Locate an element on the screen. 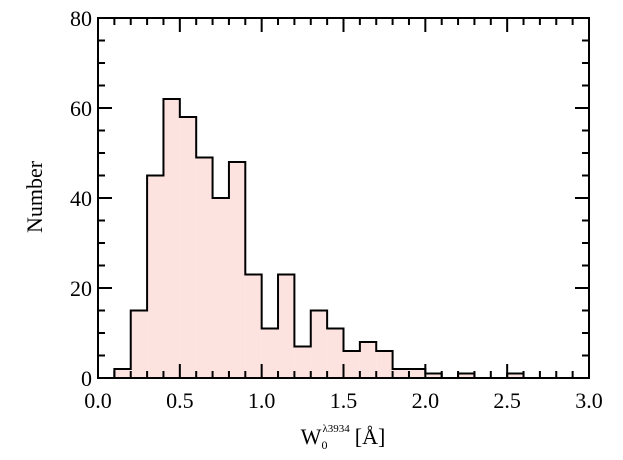 This screenshot has width=623, height=460. x-axis-label-superscript: λ3934 is located at coordinates (336, 429).